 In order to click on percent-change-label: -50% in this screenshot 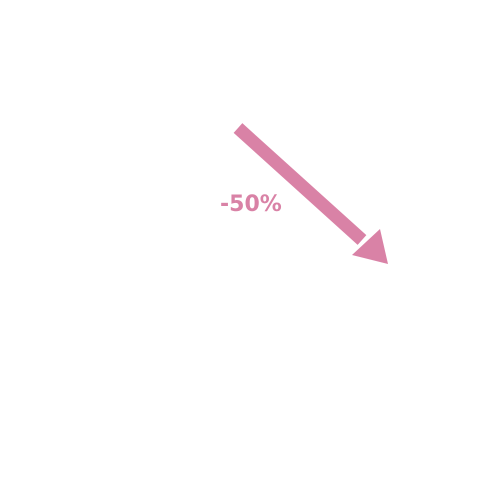, I will do `click(251, 204)`.